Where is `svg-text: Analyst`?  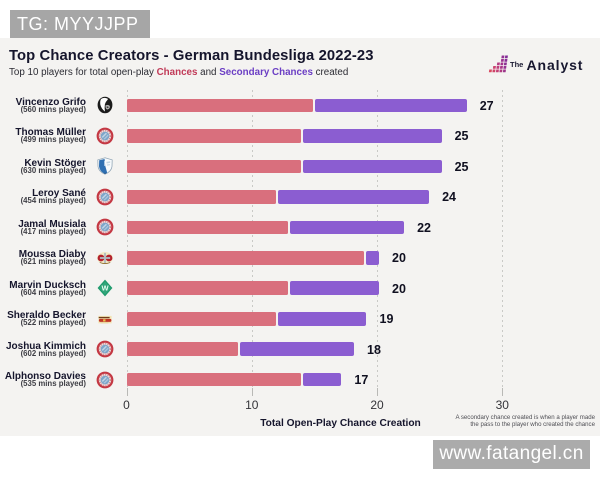
svg-text: Analyst is located at coordinates (555, 65).